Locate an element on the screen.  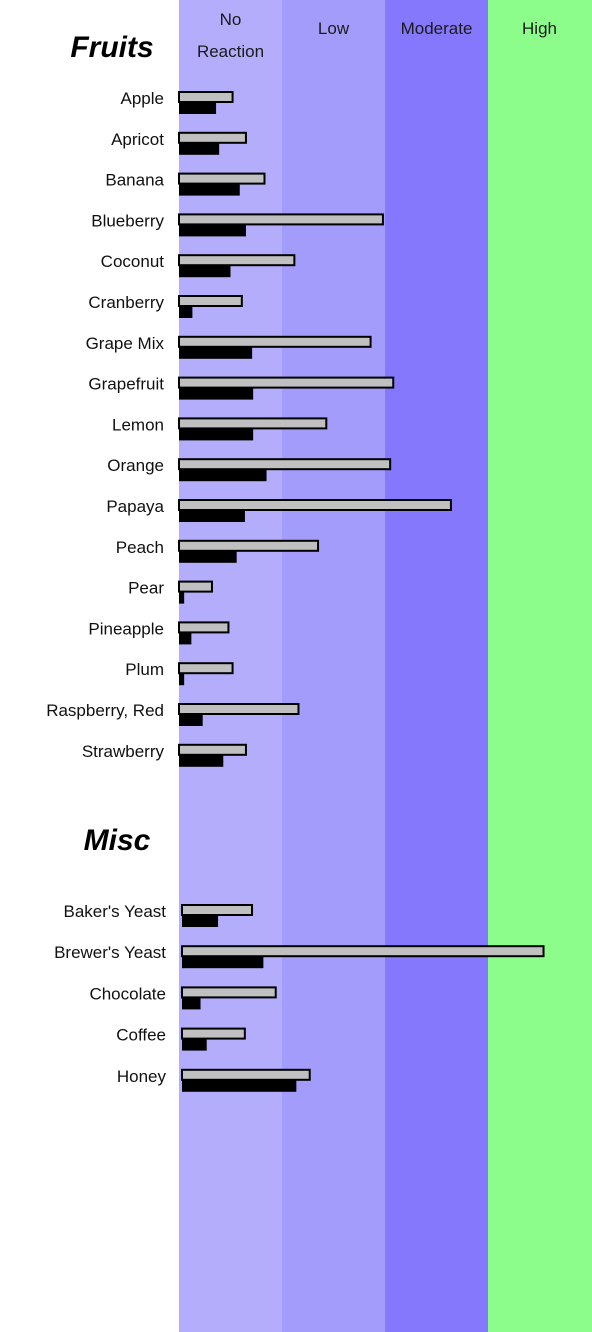
item-label: Grape Mix is located at coordinates (125, 343).